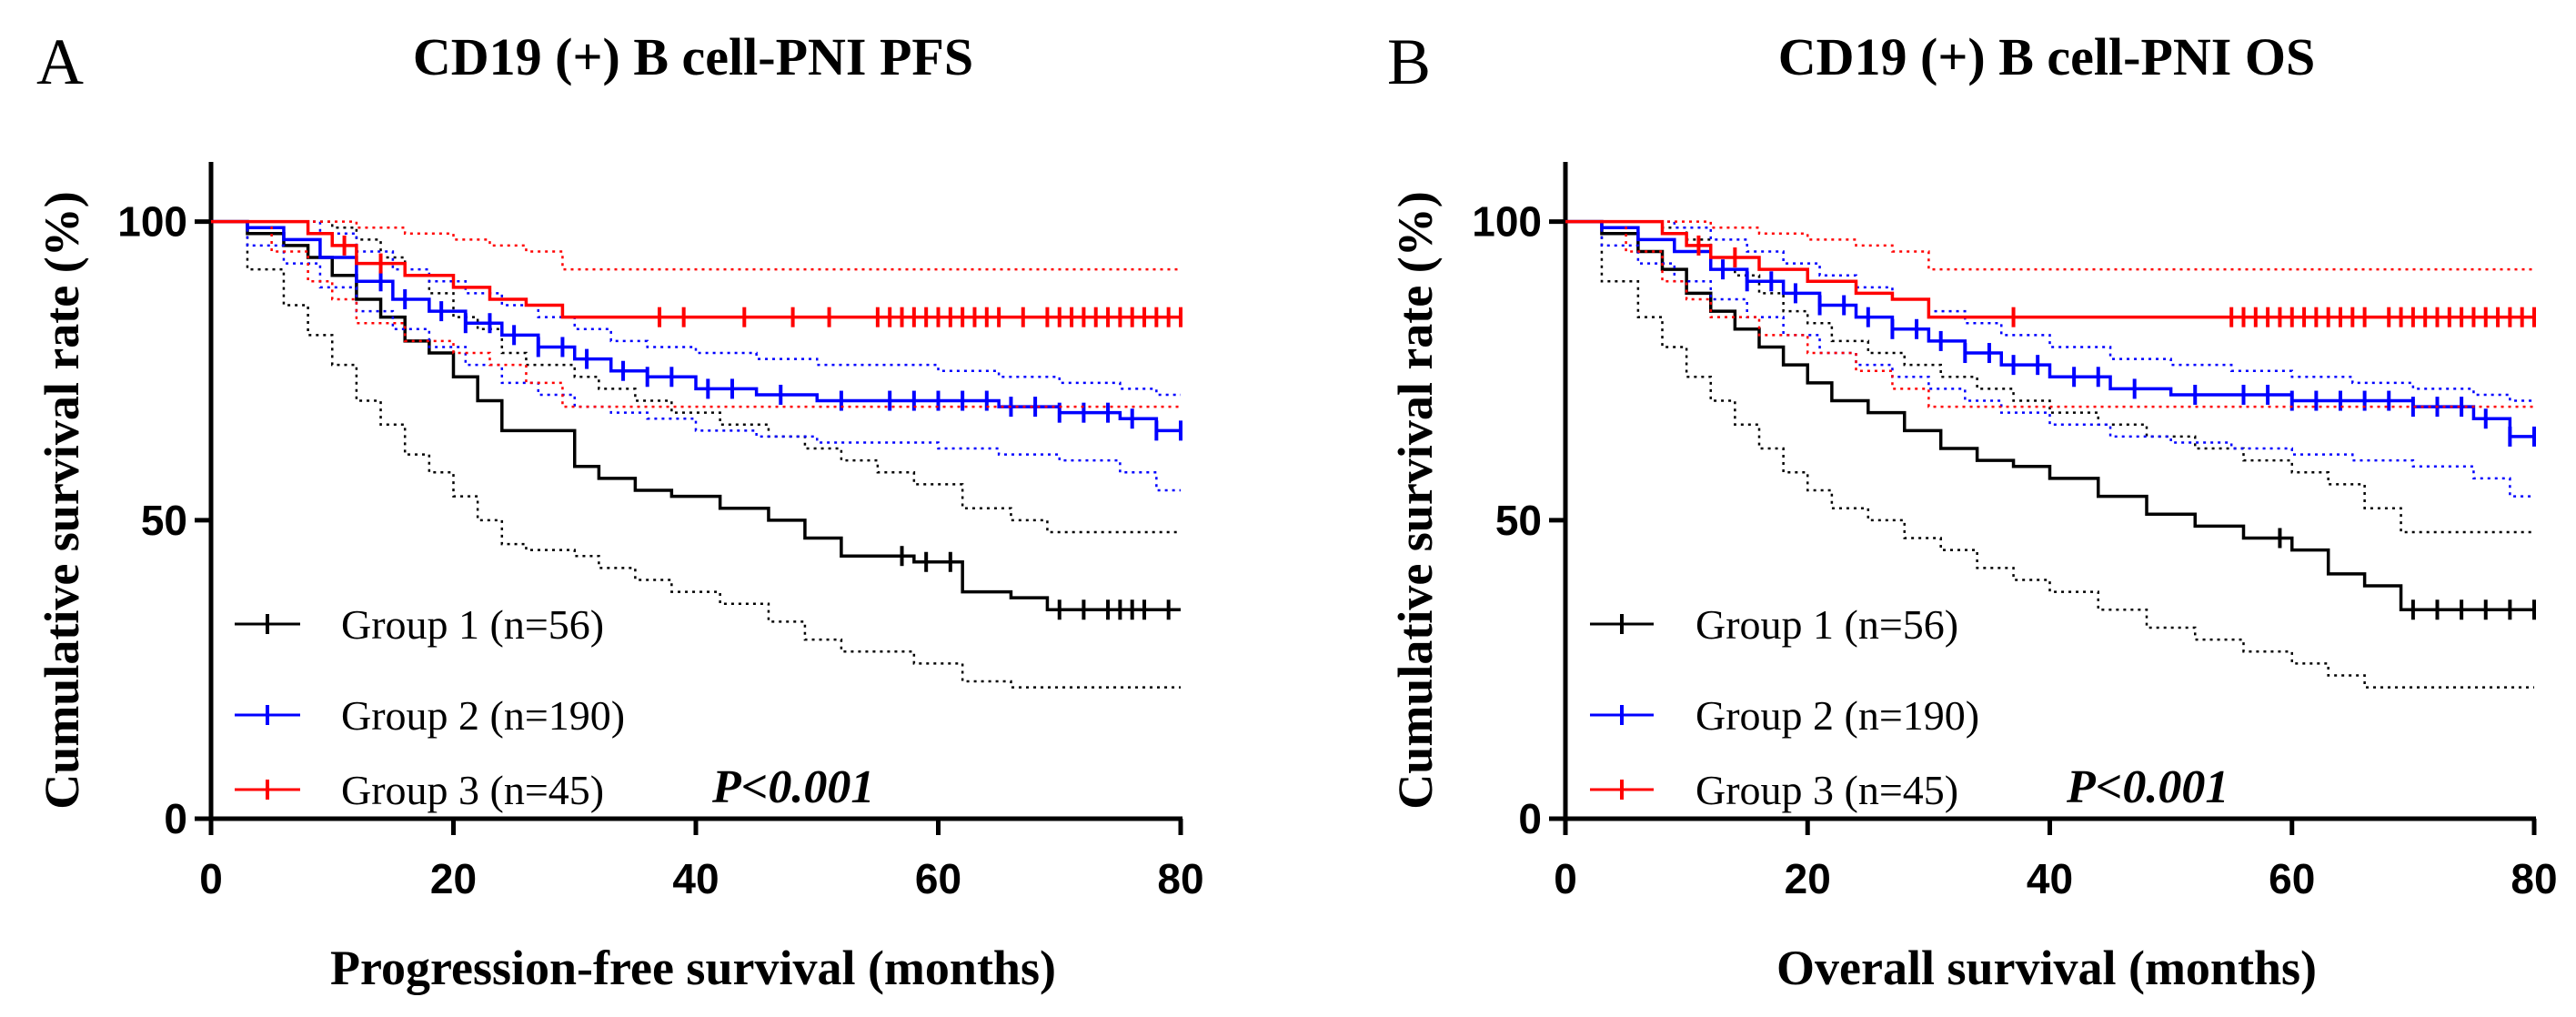 This screenshot has width=2576, height=1017. Describe the element at coordinates (60, 61) in the screenshot. I see `panel-letter: A` at that location.